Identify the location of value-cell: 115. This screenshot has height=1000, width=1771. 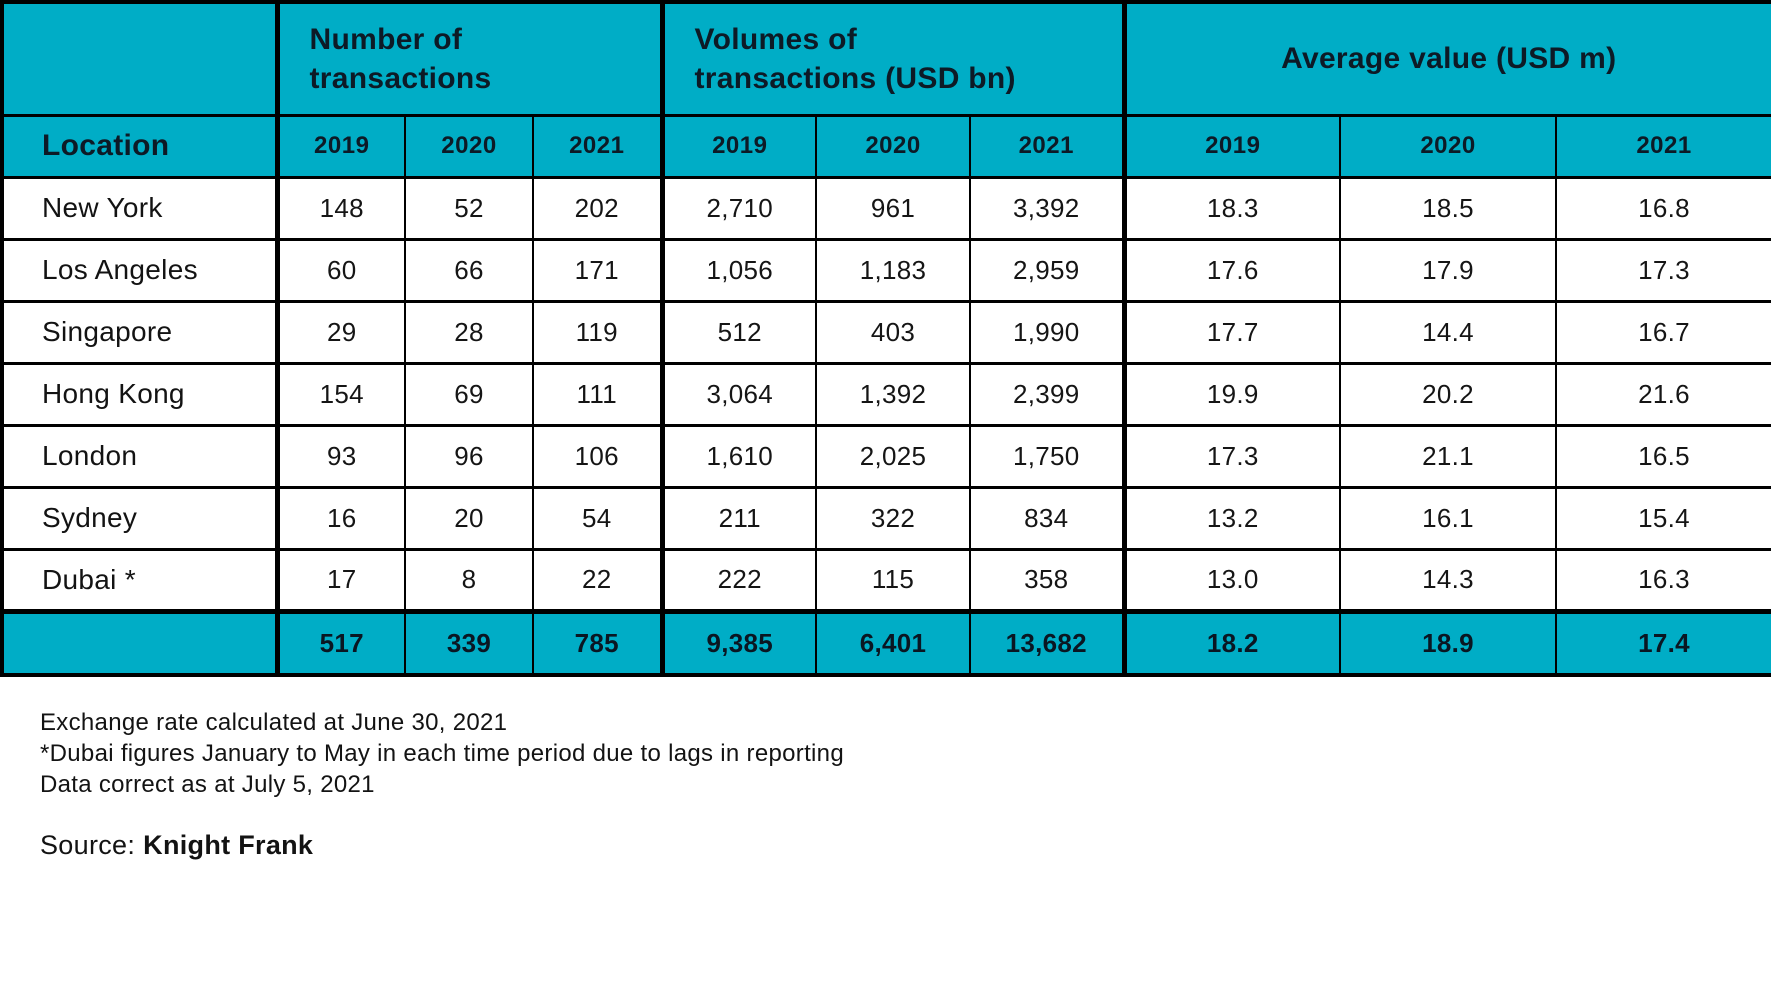
(893, 579).